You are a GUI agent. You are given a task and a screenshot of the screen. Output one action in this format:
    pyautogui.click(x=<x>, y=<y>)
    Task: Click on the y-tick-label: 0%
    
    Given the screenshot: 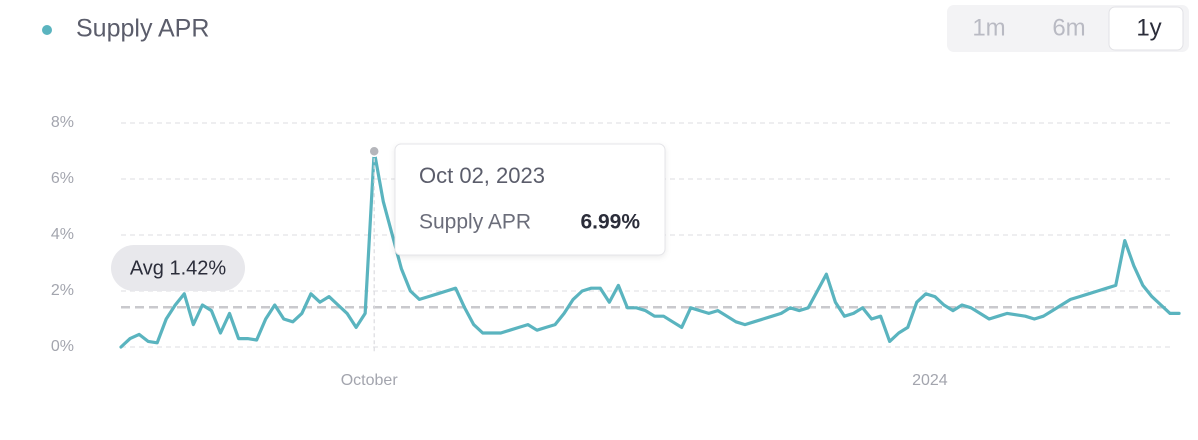 What is the action you would take?
    pyautogui.click(x=62, y=346)
    